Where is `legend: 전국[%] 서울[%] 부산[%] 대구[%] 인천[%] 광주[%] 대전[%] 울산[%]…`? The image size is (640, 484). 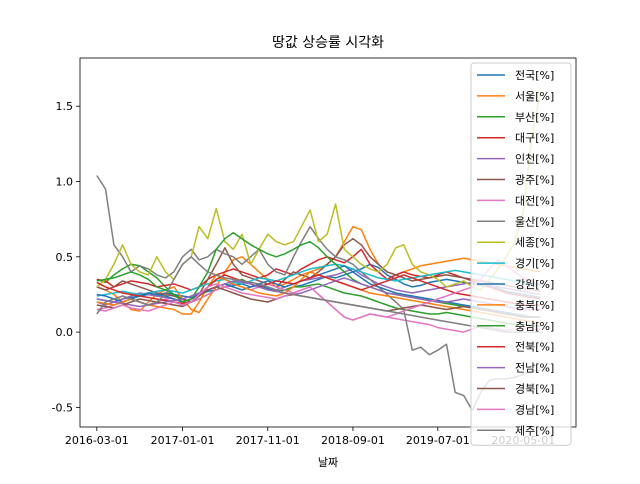 legend: 전국[%] 서울[%] 부산[%] 대구[%] 인천[%] 광주[%] 대전[%] 울산[%]… is located at coordinates (521, 254).